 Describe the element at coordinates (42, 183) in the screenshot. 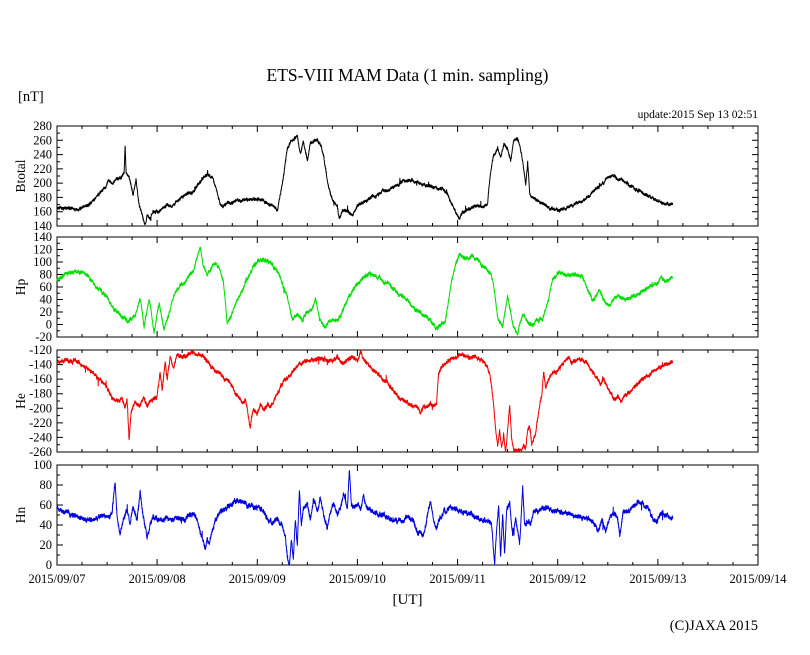

I see `y-tick-label: 200` at that location.